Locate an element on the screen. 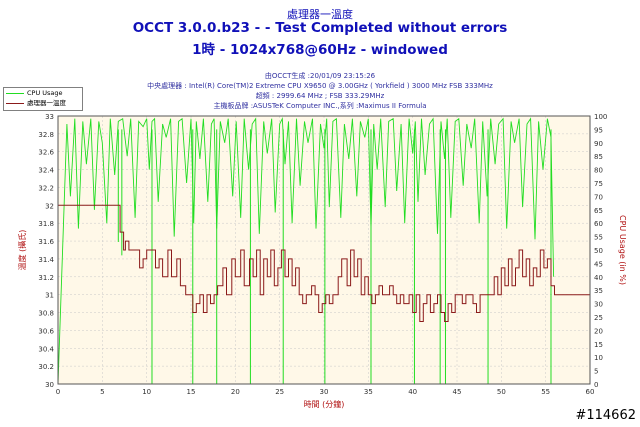  y-tick-label-right: 75 is located at coordinates (598, 184).